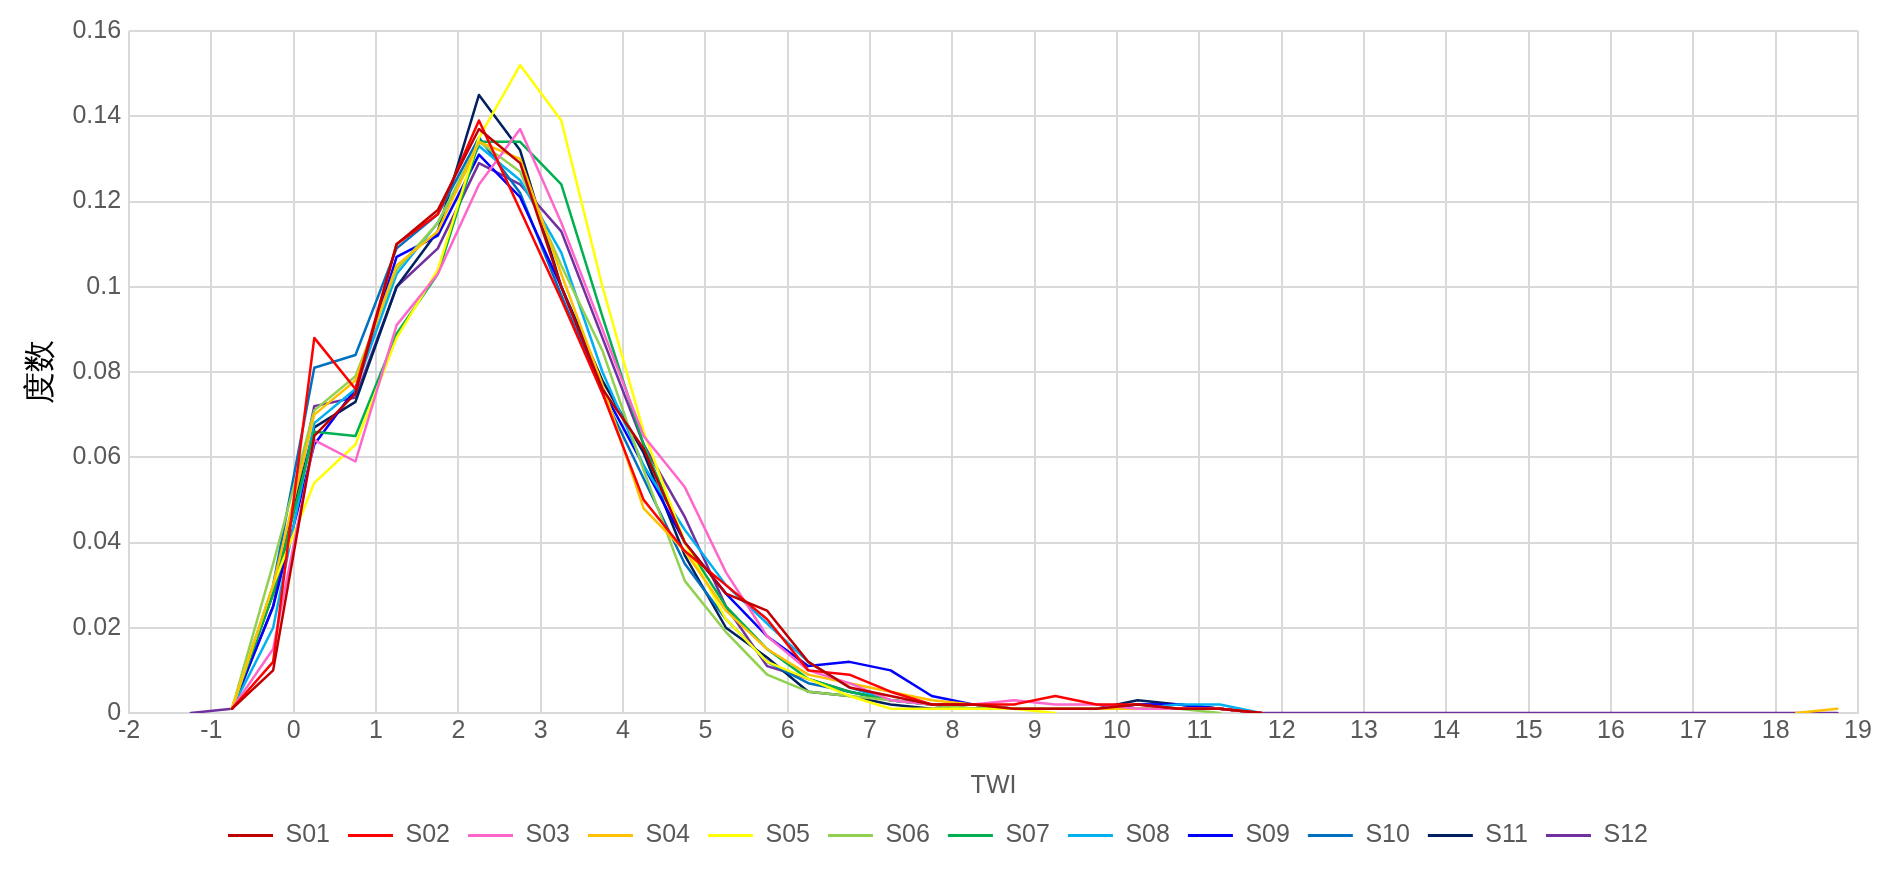 The image size is (1901, 878). I want to click on legend-label: S02, so click(427, 833).